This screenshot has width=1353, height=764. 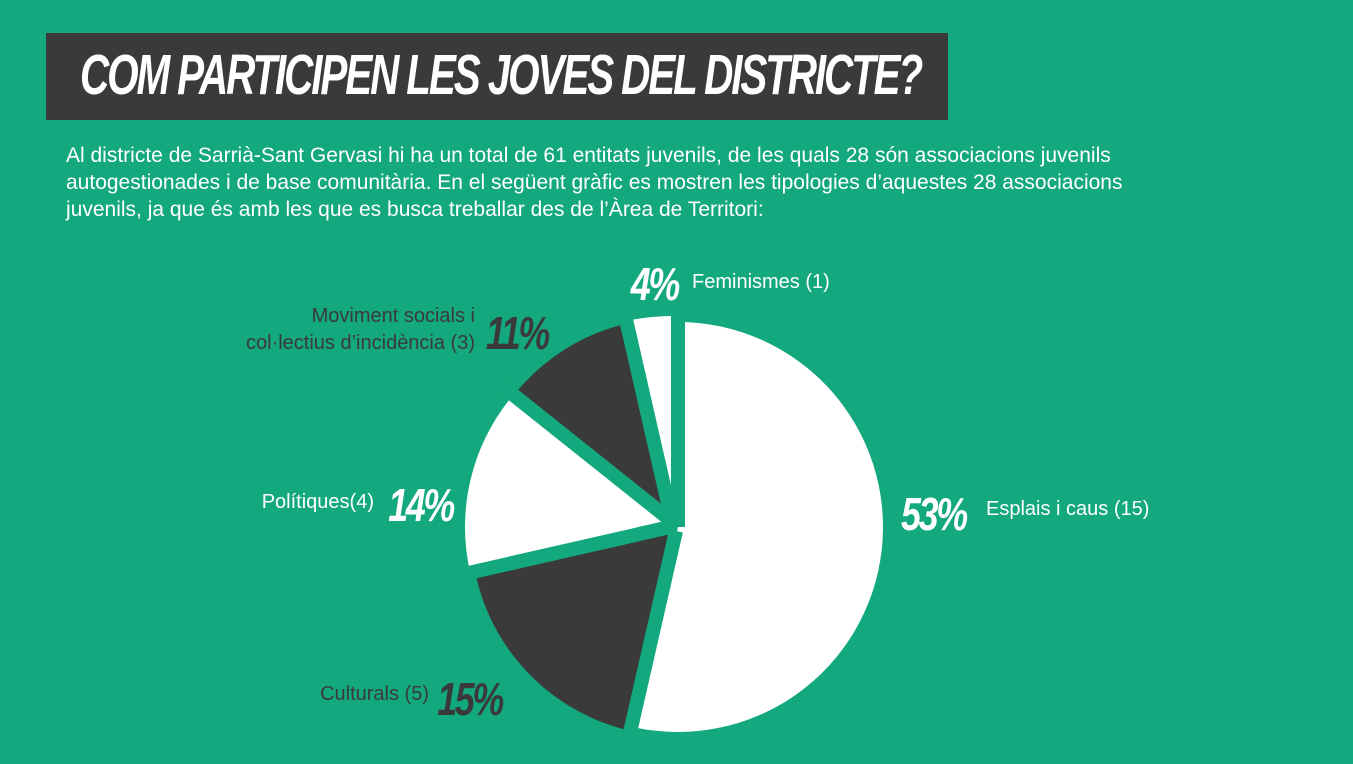 What do you see at coordinates (421, 505) in the screenshot?
I see `percent-label-3: 14%` at bounding box center [421, 505].